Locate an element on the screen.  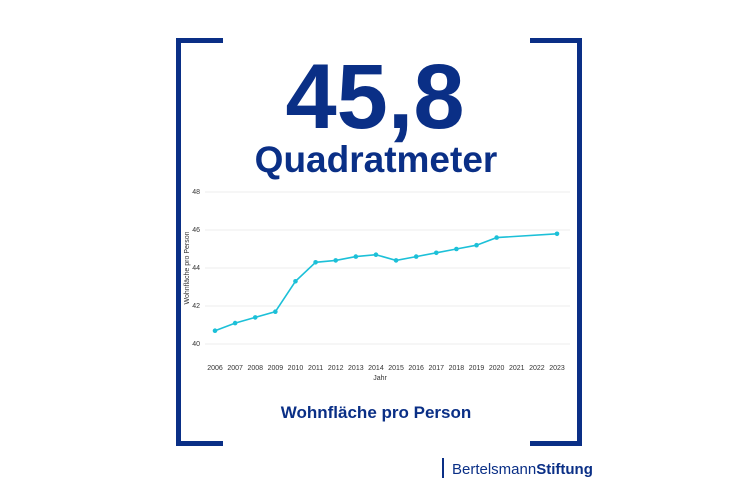
unit: Quadratmeter is located at coordinates (376, 159).